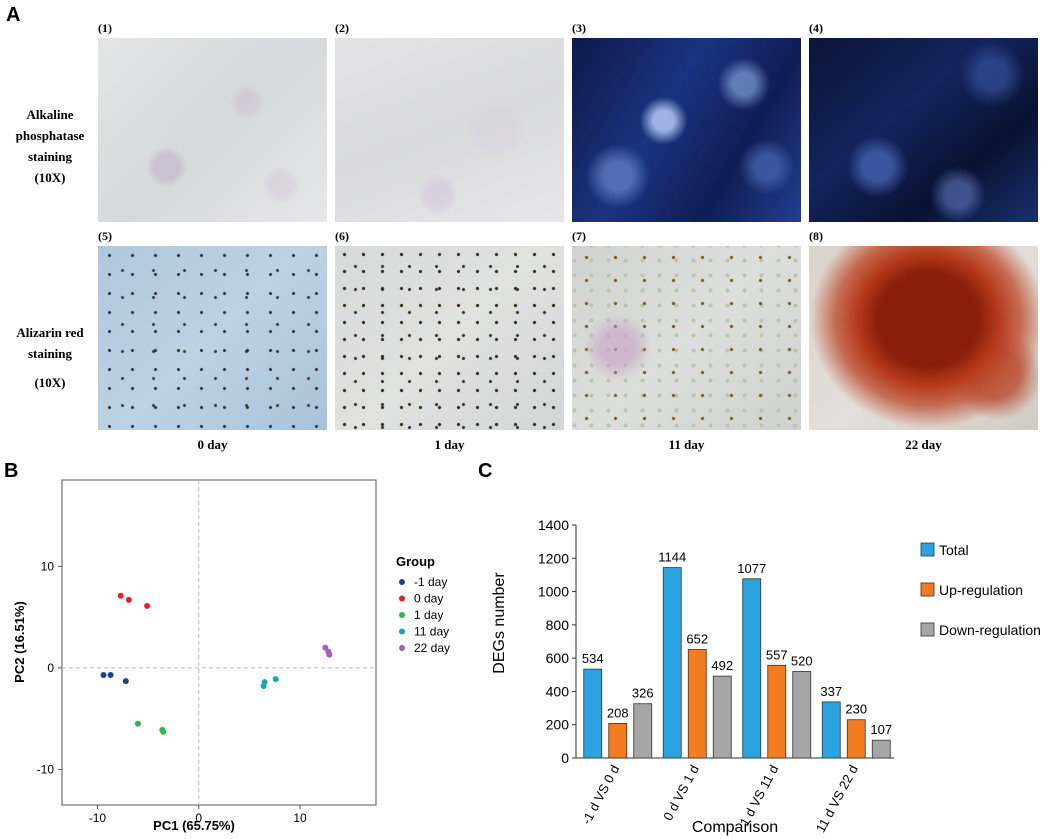 This screenshot has height=839, width=1052. Describe the element at coordinates (50, 668) in the screenshot. I see `pca-y-tick-label: 0` at that location.